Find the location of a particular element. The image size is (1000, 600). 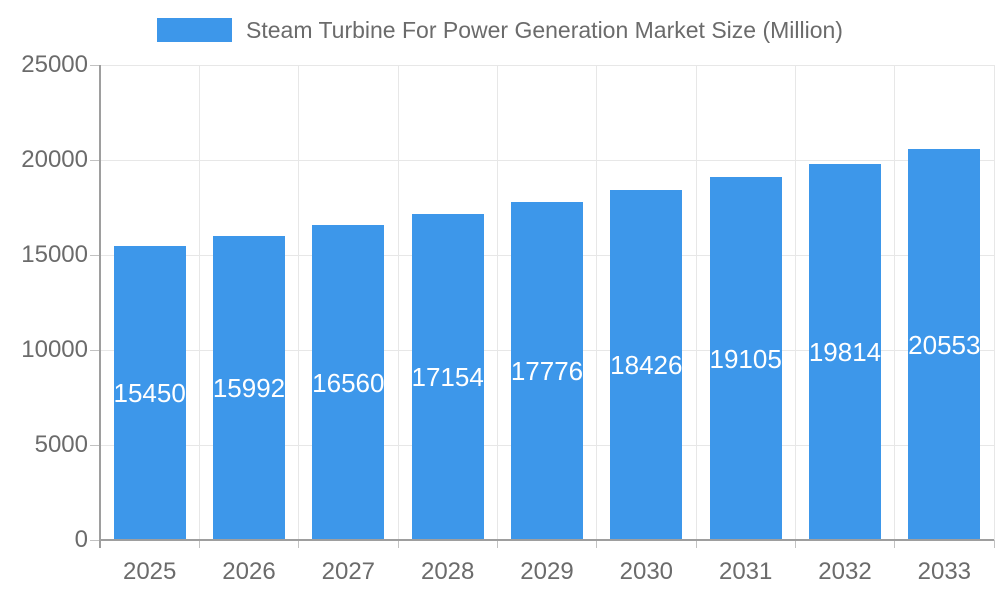

x-axis-tick-label: 2030 is located at coordinates (646, 571).